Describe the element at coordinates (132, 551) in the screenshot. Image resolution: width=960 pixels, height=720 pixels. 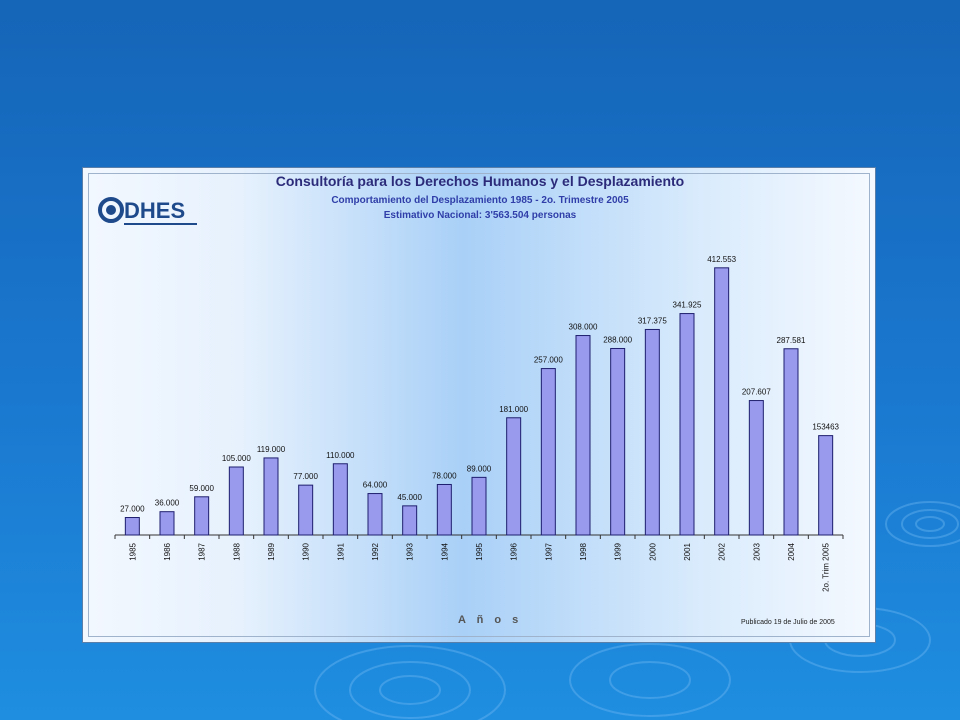
I see `x-tick-label: 1985` at that location.